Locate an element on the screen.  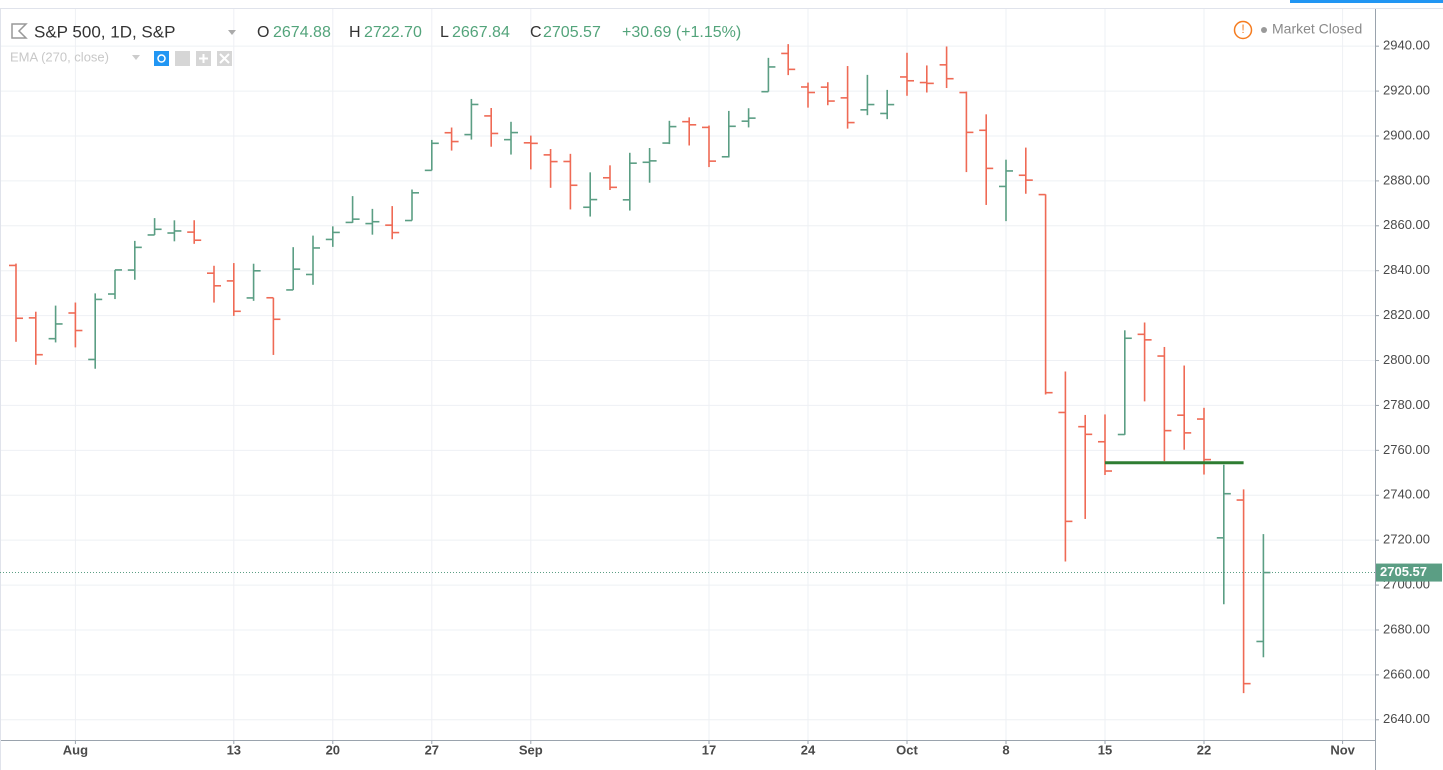
ohlc-key: C is located at coordinates (536, 32).